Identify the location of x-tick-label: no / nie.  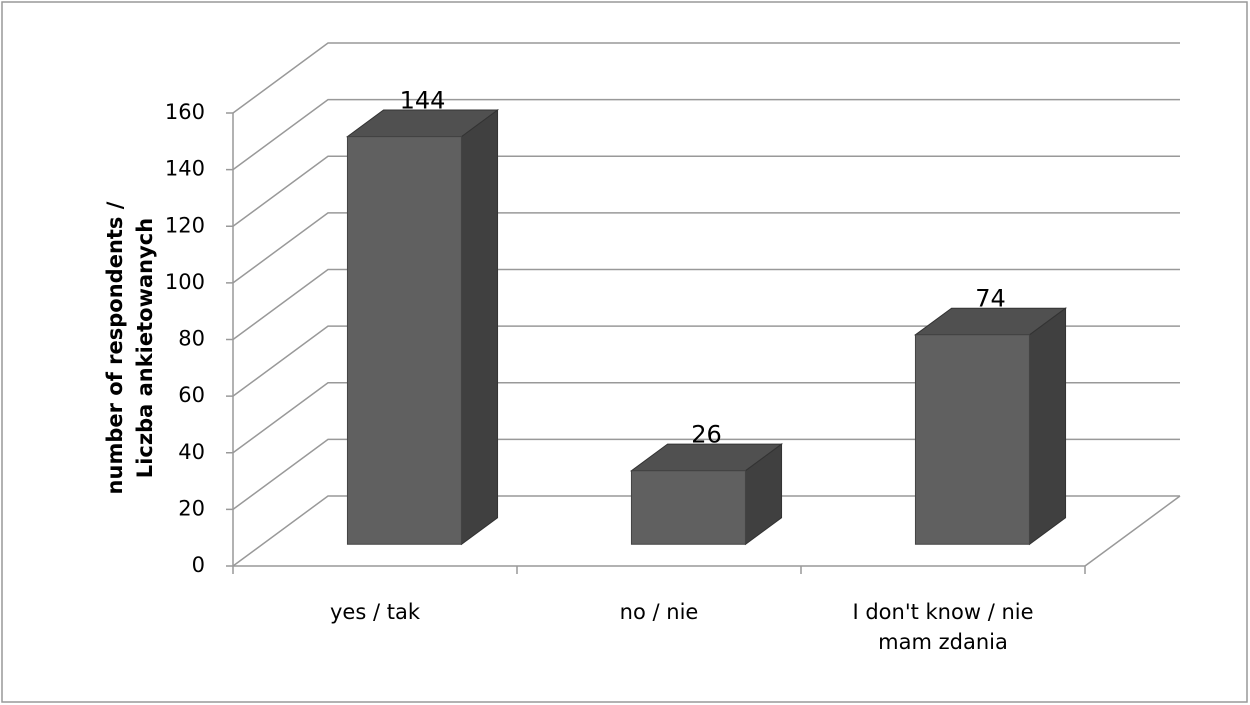
(659, 612).